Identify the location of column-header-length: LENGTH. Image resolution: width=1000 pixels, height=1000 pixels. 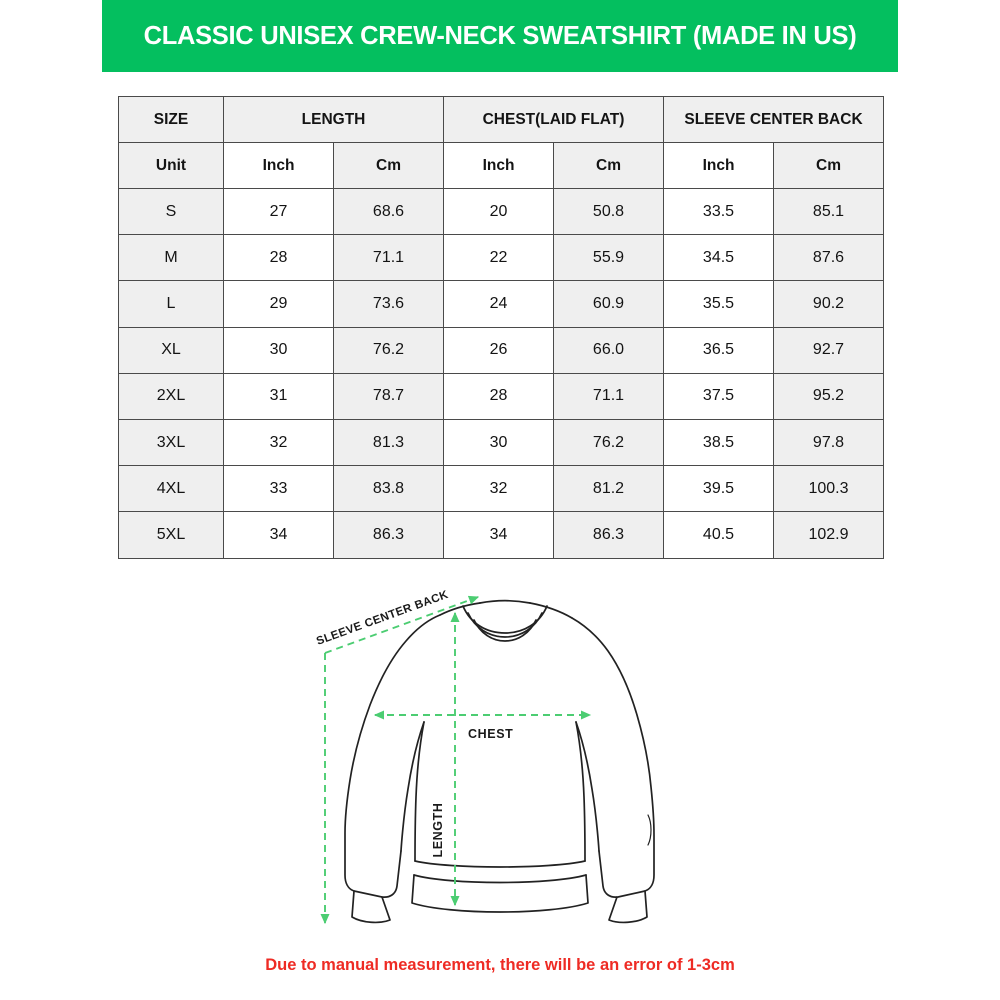
(333, 119).